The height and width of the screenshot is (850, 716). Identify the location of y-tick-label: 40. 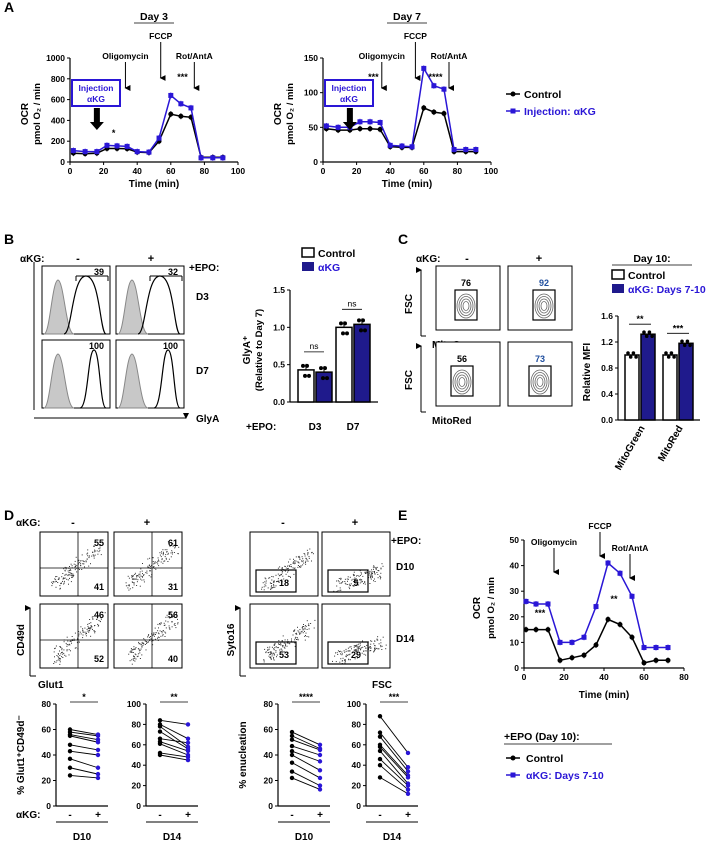
(357, 765).